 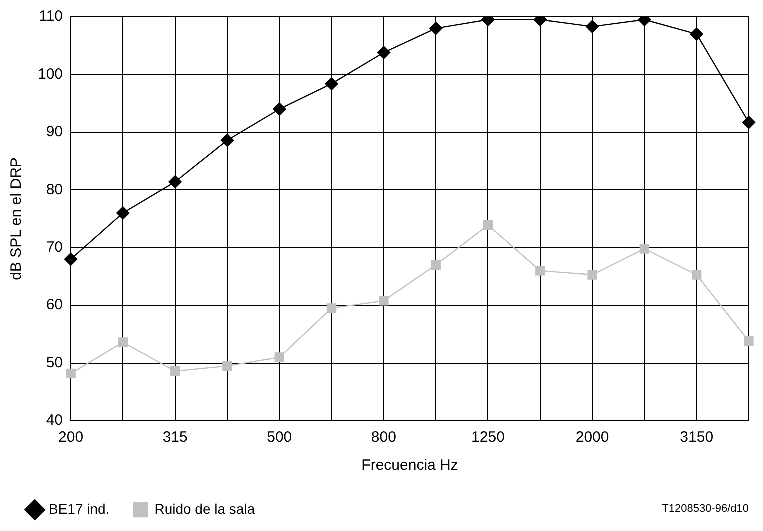 I want to click on x-tick-label: 800, so click(x=383, y=437).